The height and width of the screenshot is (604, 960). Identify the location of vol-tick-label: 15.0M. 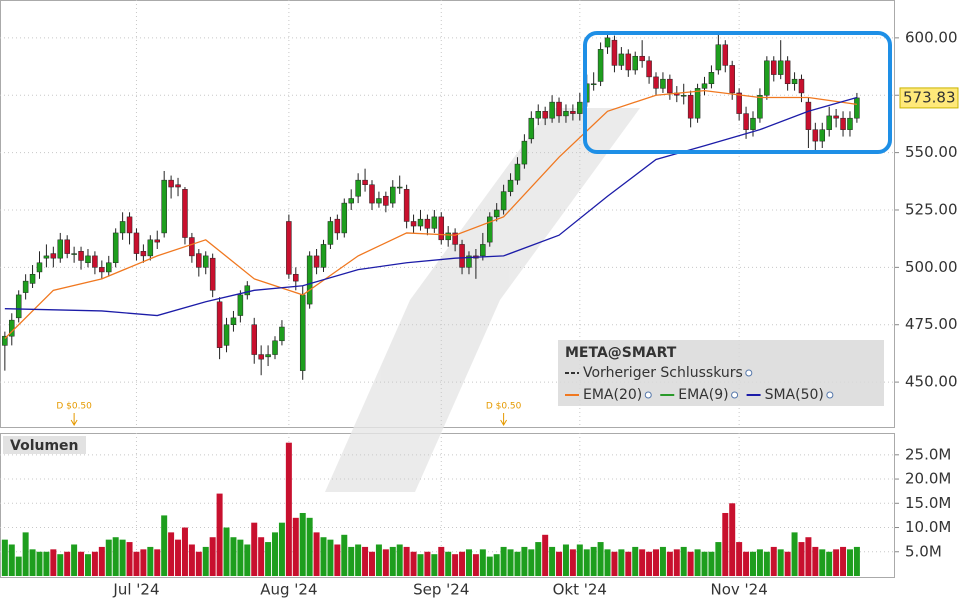
(928, 503).